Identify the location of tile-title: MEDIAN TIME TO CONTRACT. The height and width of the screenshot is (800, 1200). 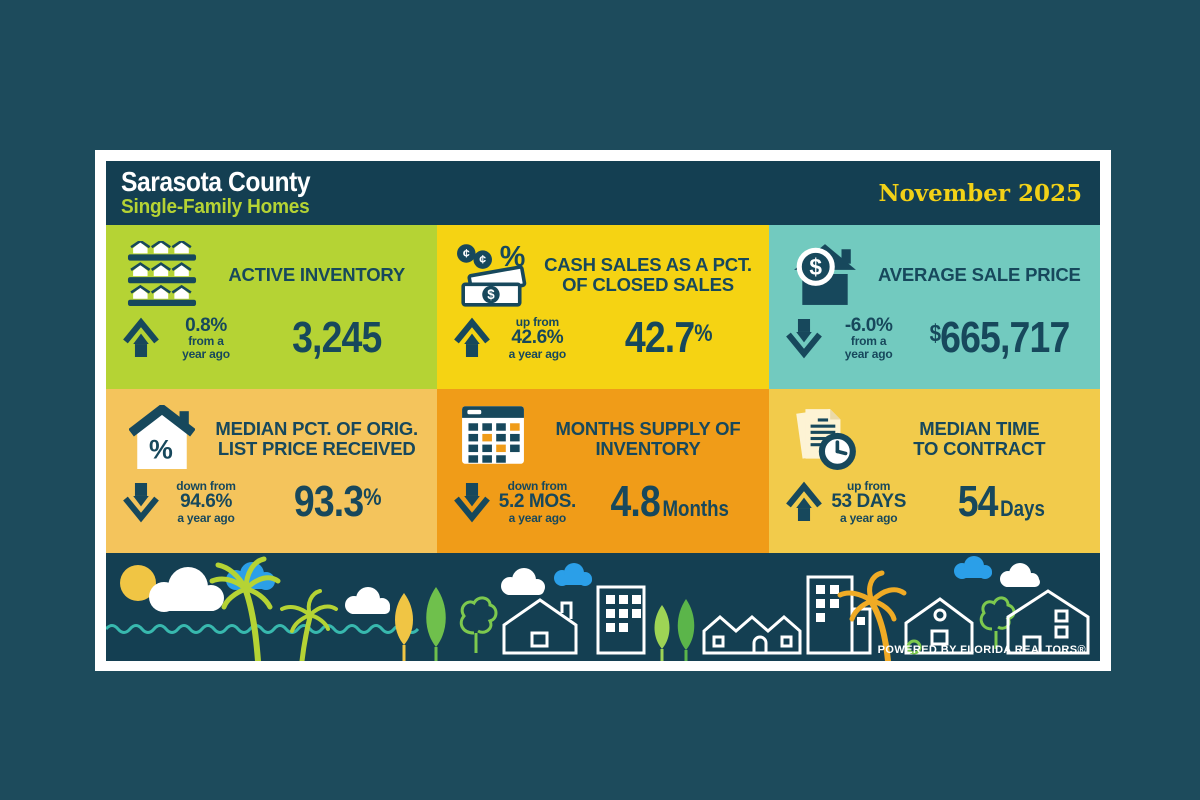
(979, 438).